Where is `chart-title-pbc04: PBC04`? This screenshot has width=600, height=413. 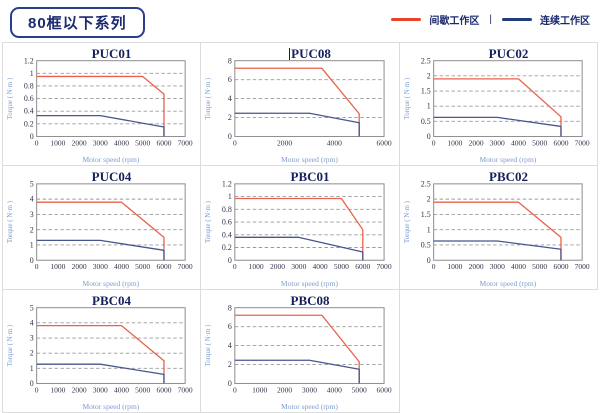 chart-title-pbc04: PBC04 is located at coordinates (111, 300).